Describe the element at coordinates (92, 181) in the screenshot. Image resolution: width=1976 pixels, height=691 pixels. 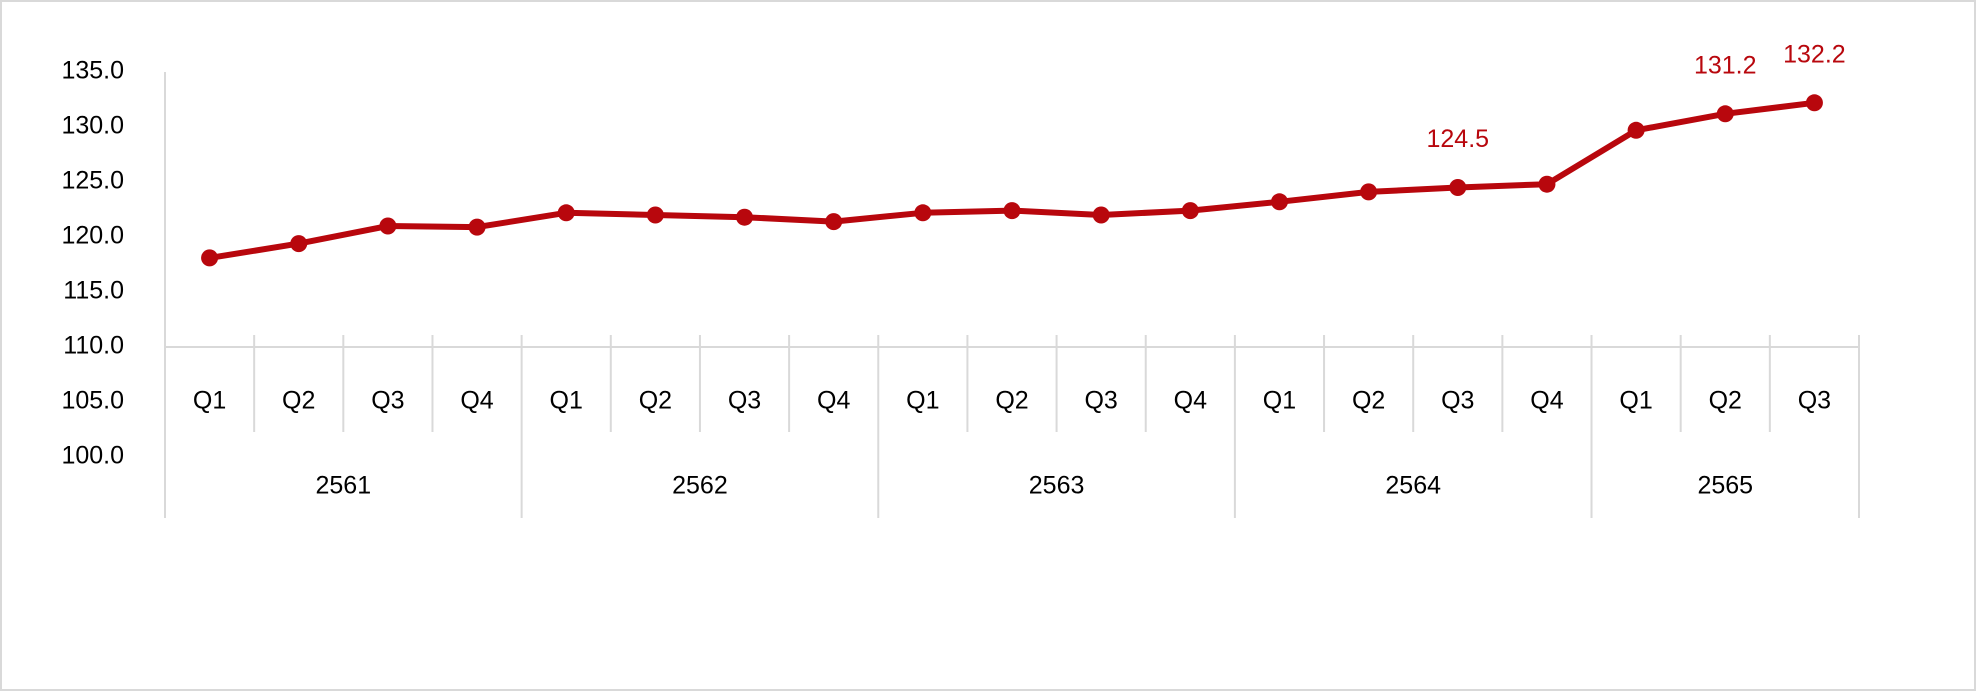
I see `y-tick-label: 125.0` at that location.